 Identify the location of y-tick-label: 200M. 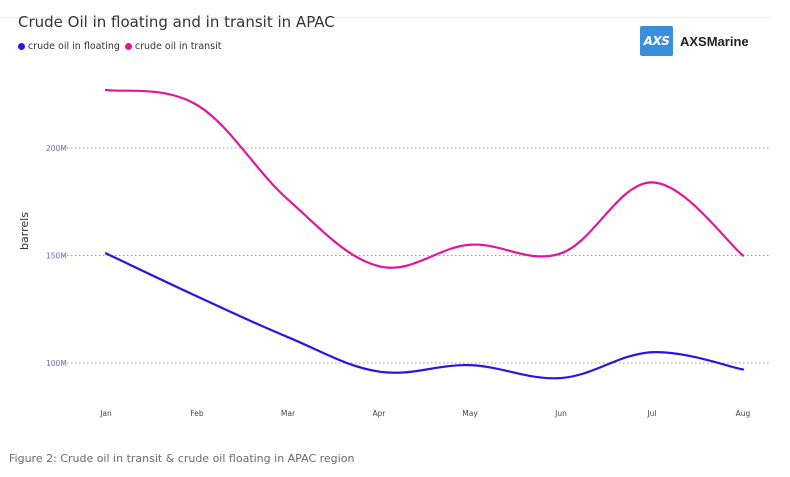
(56, 148).